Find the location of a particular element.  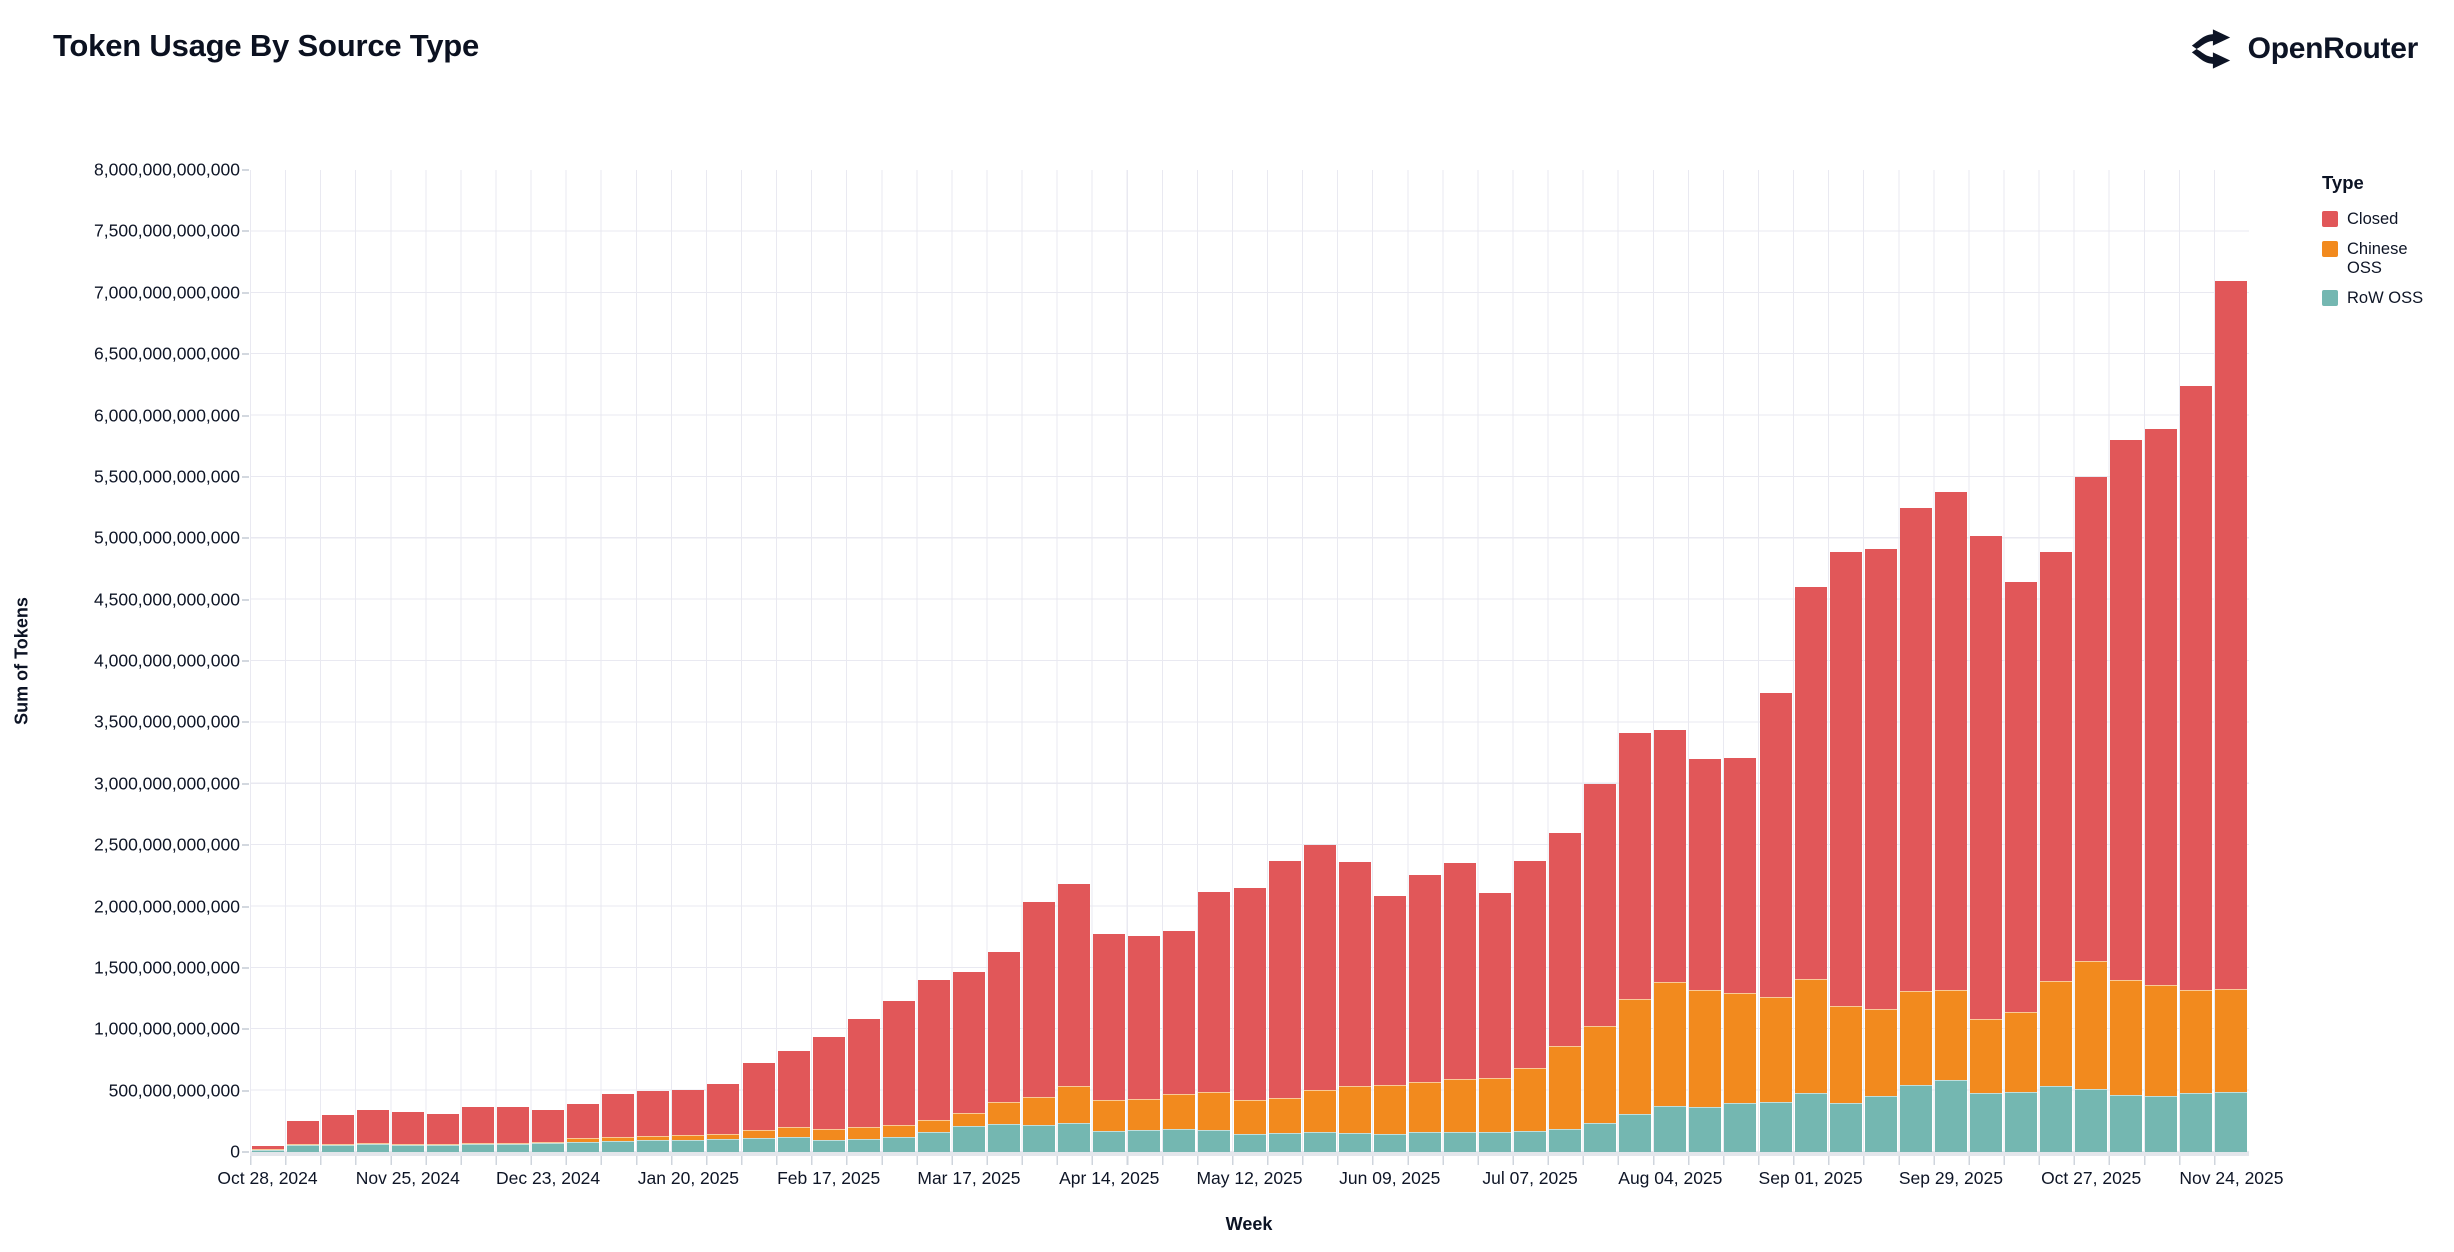

bar-dec-23-2024 is located at coordinates (548, 1130).